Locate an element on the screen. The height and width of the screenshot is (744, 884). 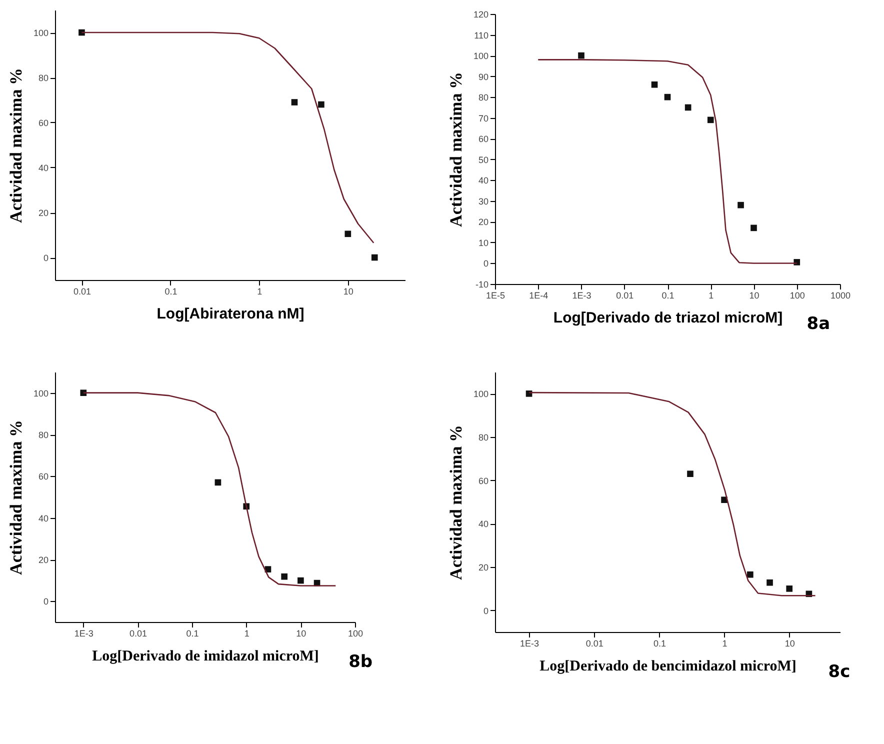
x-axis-title: Log[Abiraterona nM] is located at coordinates (230, 314).